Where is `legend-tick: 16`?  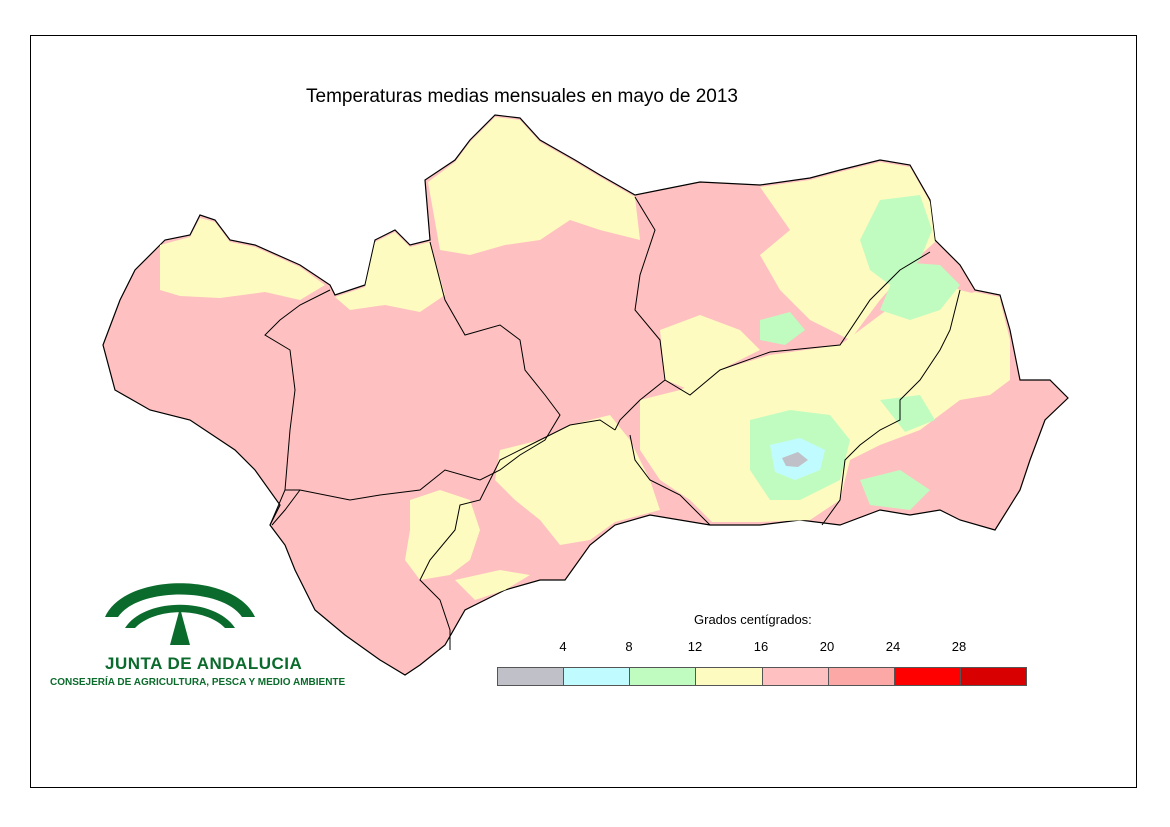 legend-tick: 16 is located at coordinates (761, 646).